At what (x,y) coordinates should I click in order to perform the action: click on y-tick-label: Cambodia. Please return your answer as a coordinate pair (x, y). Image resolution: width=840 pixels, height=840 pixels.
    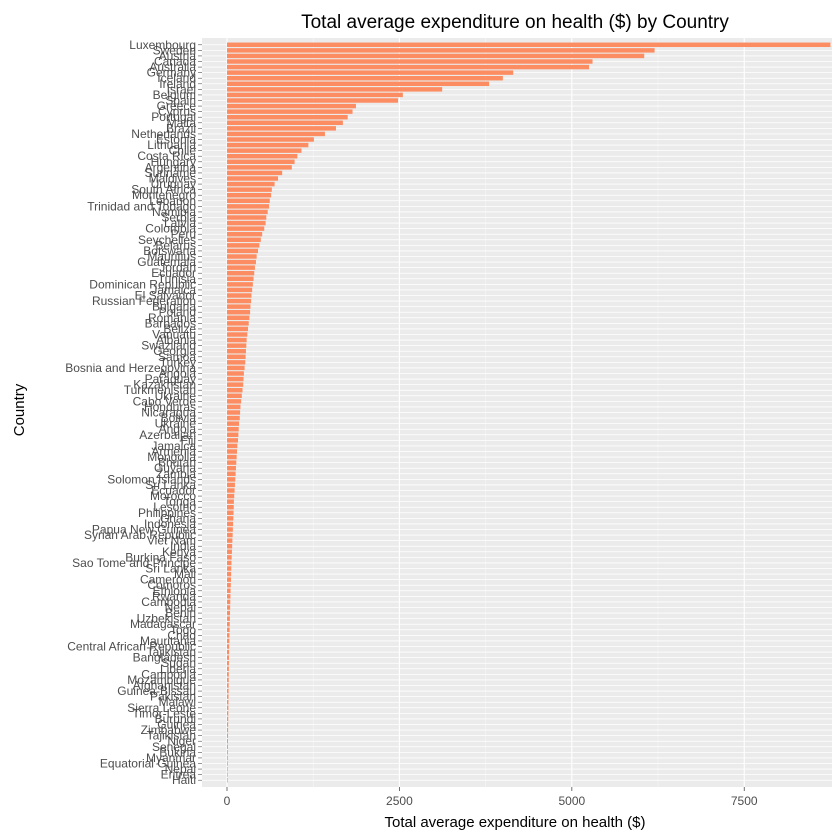
    Looking at the image, I should click on (168, 674).